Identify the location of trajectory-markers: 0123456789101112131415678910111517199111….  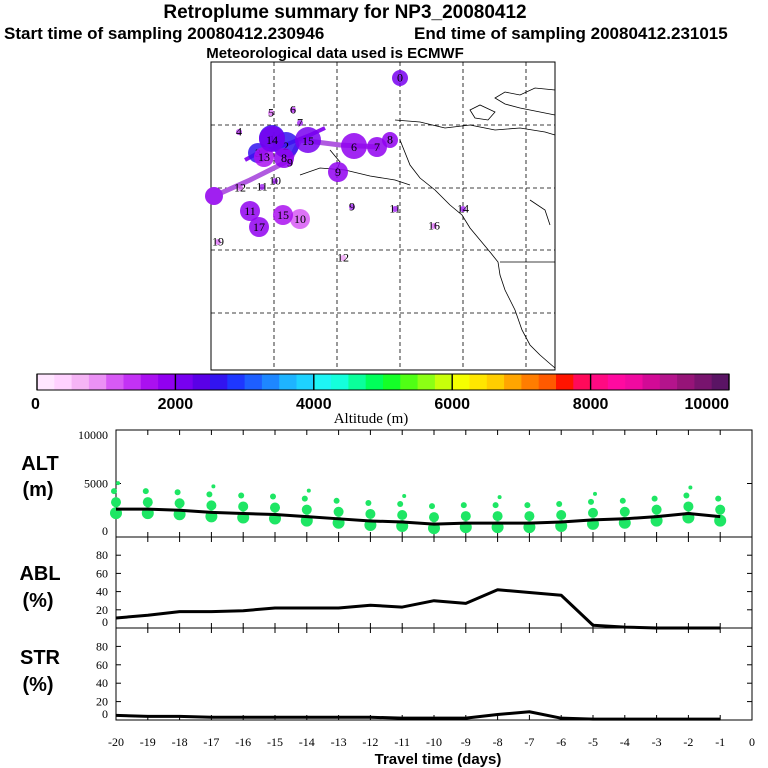
(340, 167).